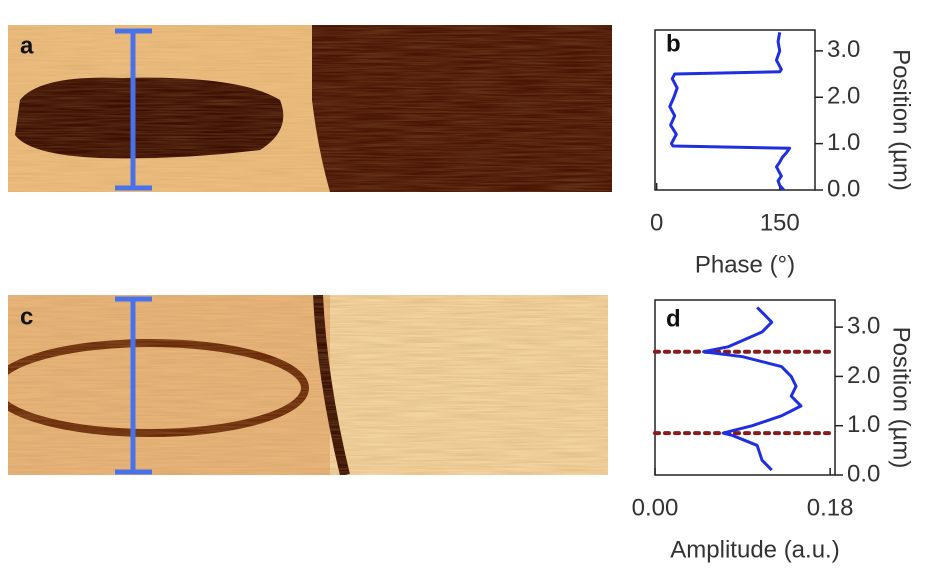 This screenshot has height=572, width=930. What do you see at coordinates (133, 251) in the screenshot?
I see `scale-bar` at bounding box center [133, 251].